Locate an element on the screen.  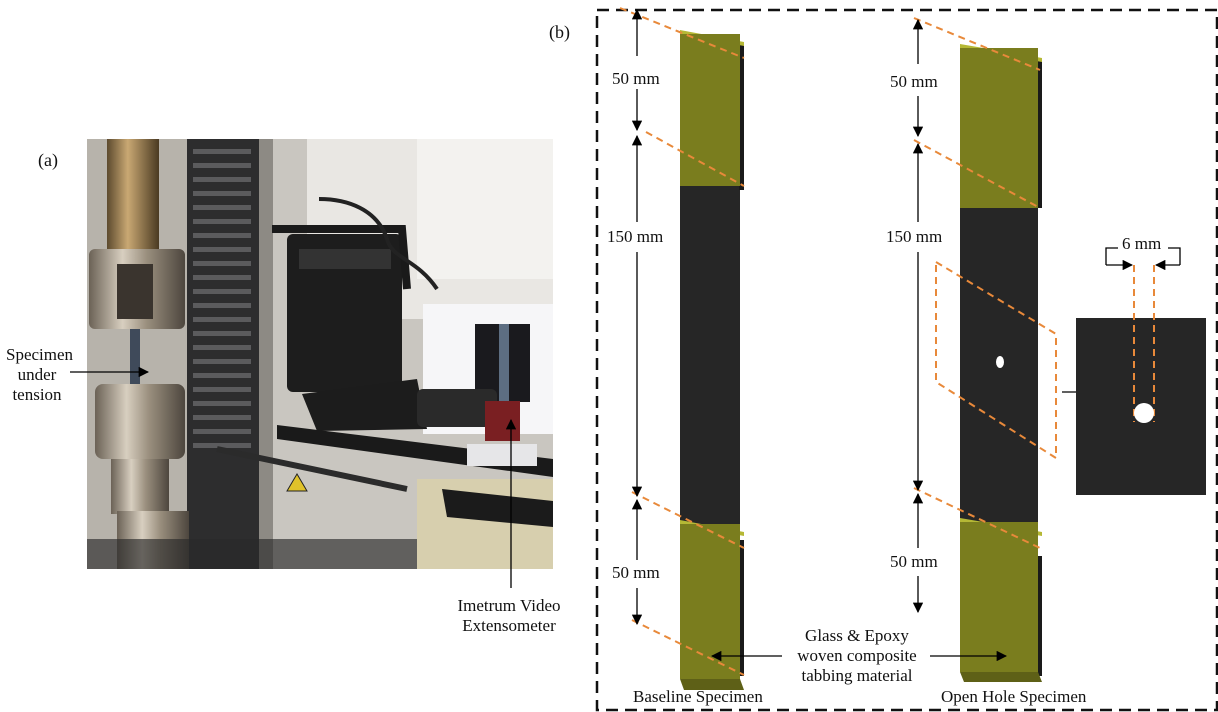
baseline-caption: Baseline Specimen is located at coordinates (698, 696).